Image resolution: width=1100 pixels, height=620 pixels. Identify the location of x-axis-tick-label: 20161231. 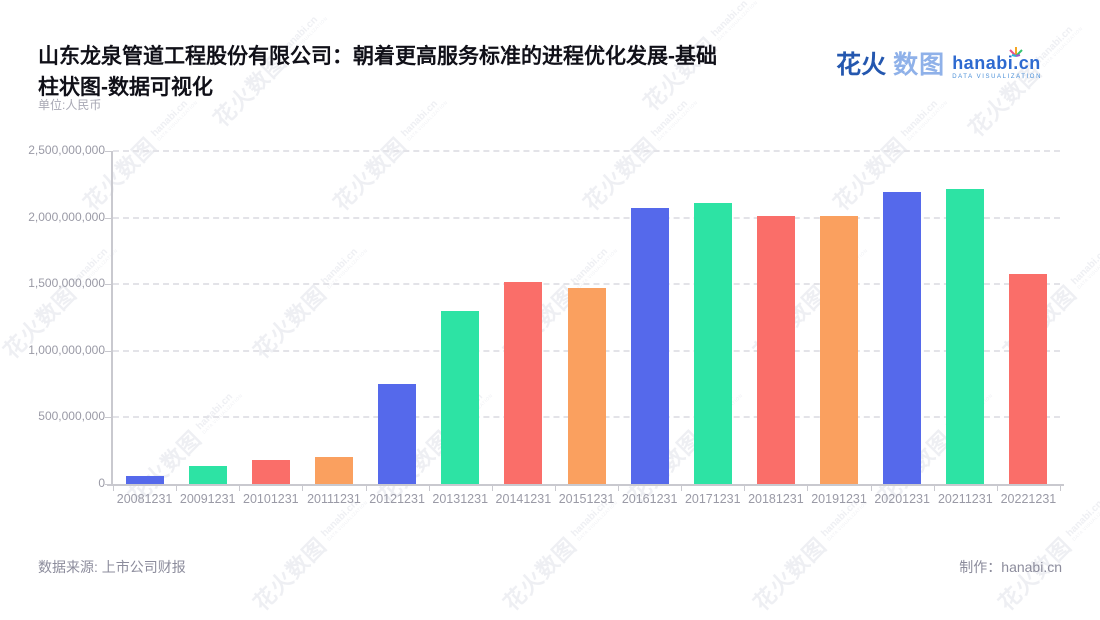
(649, 499).